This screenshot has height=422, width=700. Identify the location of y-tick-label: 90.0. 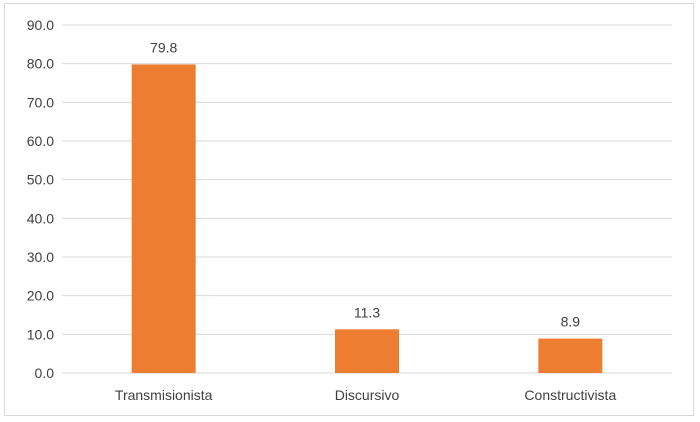
(40, 25).